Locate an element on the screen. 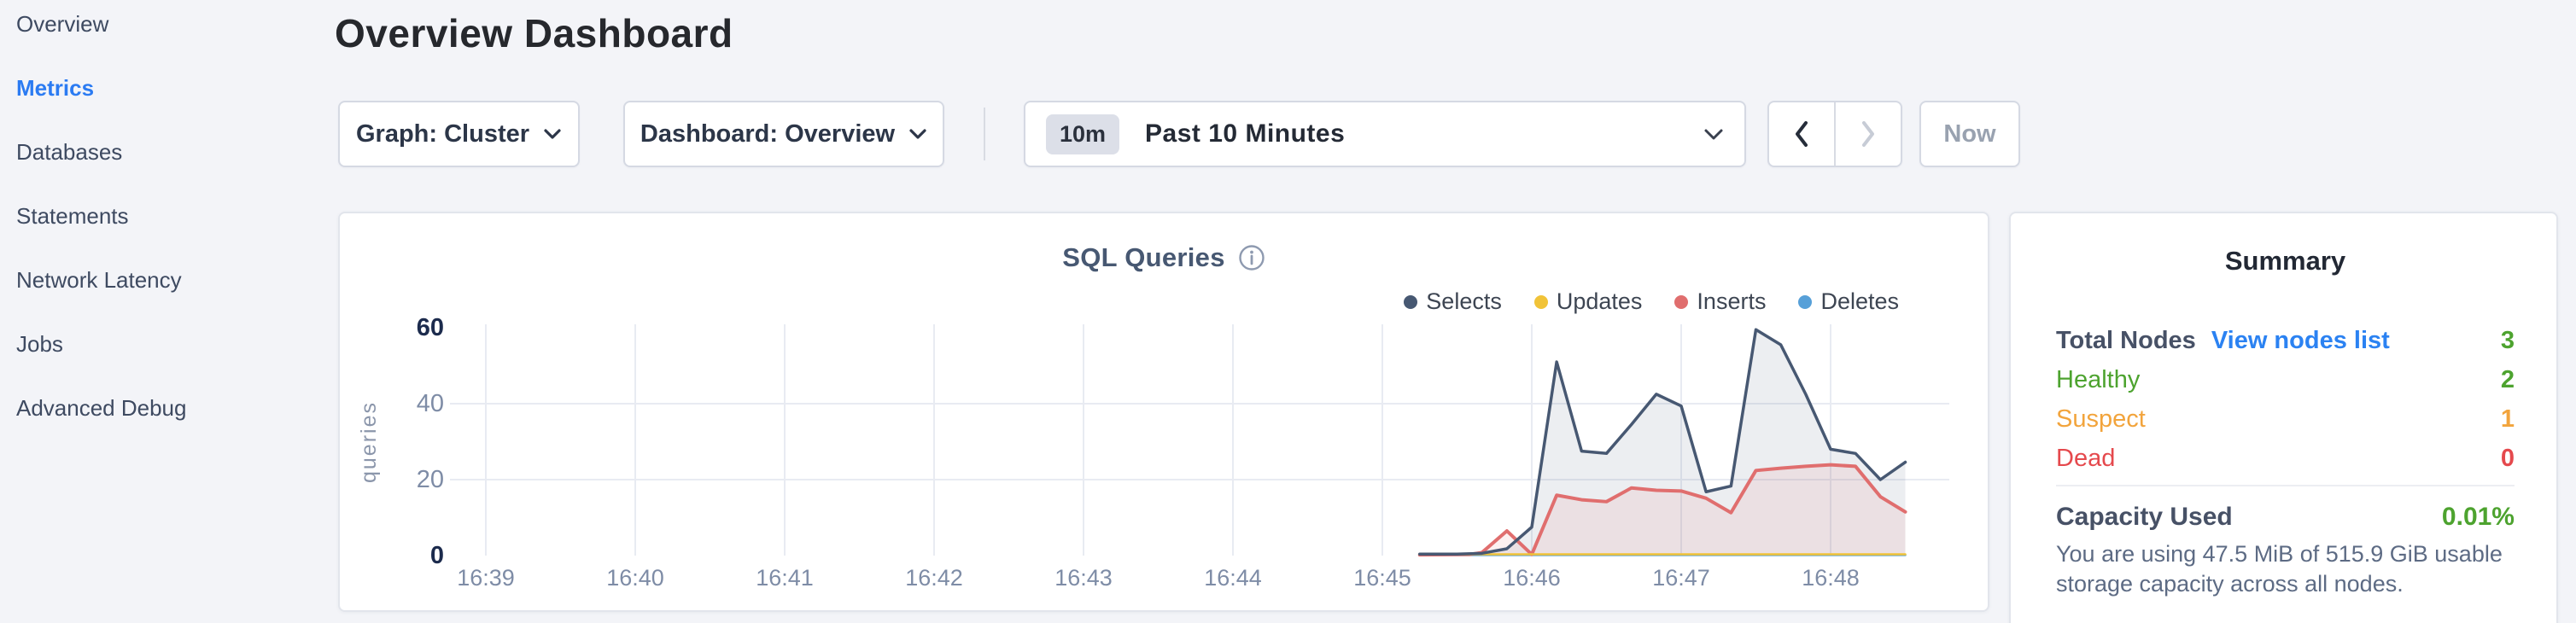 The width and height of the screenshot is (2576, 623). summary-row-value: 2 is located at coordinates (2507, 379).